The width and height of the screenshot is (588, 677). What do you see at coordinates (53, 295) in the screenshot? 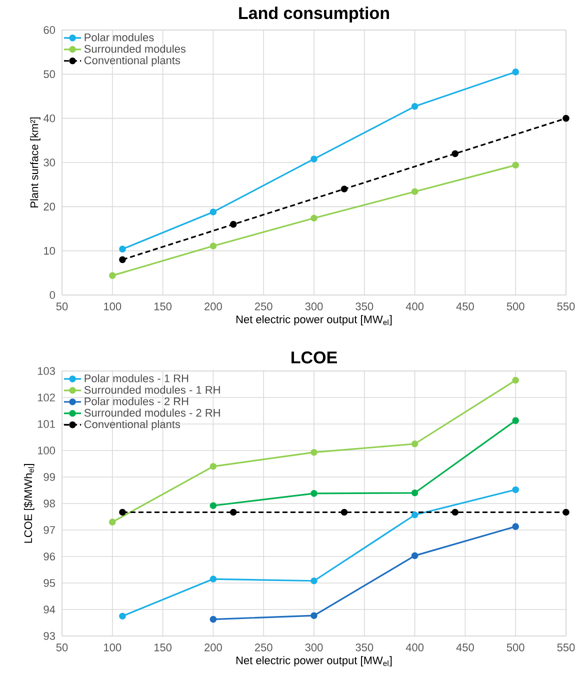
I see `y-tick-label: 0` at bounding box center [53, 295].